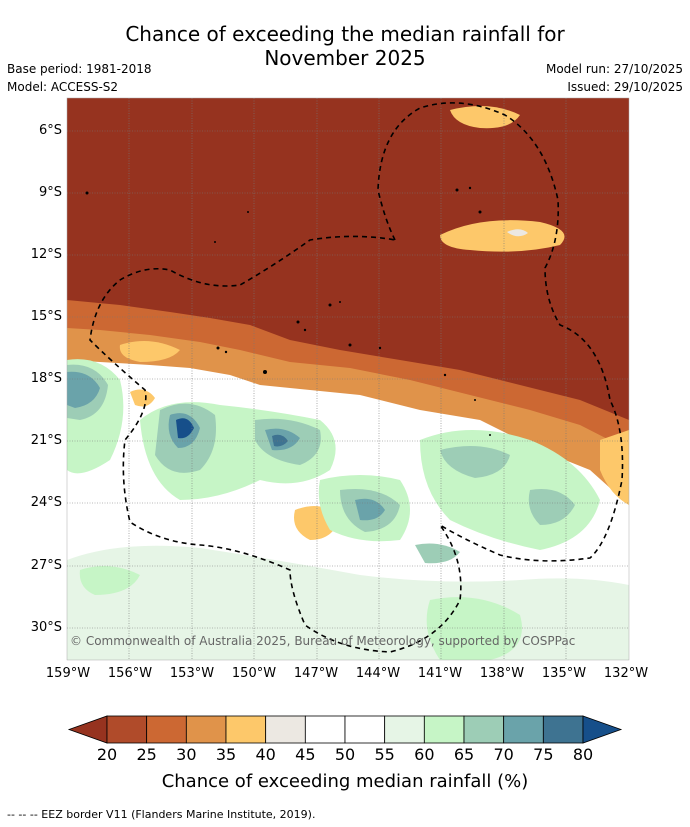  What do you see at coordinates (503, 754) in the screenshot?
I see `colorbar-tick-label: 70` at bounding box center [503, 754].